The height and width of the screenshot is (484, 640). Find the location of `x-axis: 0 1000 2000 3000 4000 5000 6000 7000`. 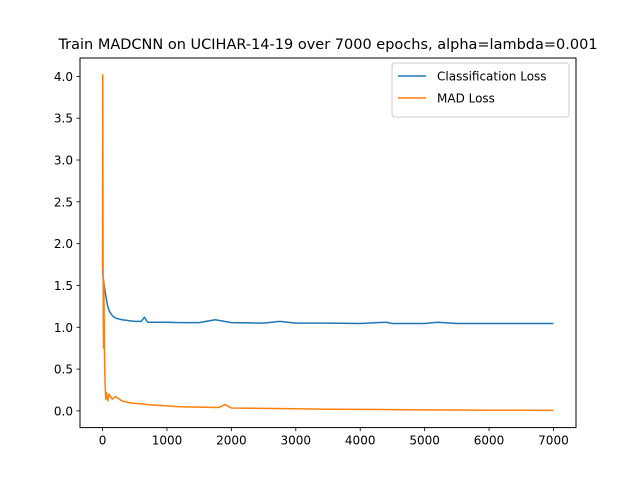

x-axis: 0 1000 2000 3000 4000 5000 6000 7000 is located at coordinates (334, 437).